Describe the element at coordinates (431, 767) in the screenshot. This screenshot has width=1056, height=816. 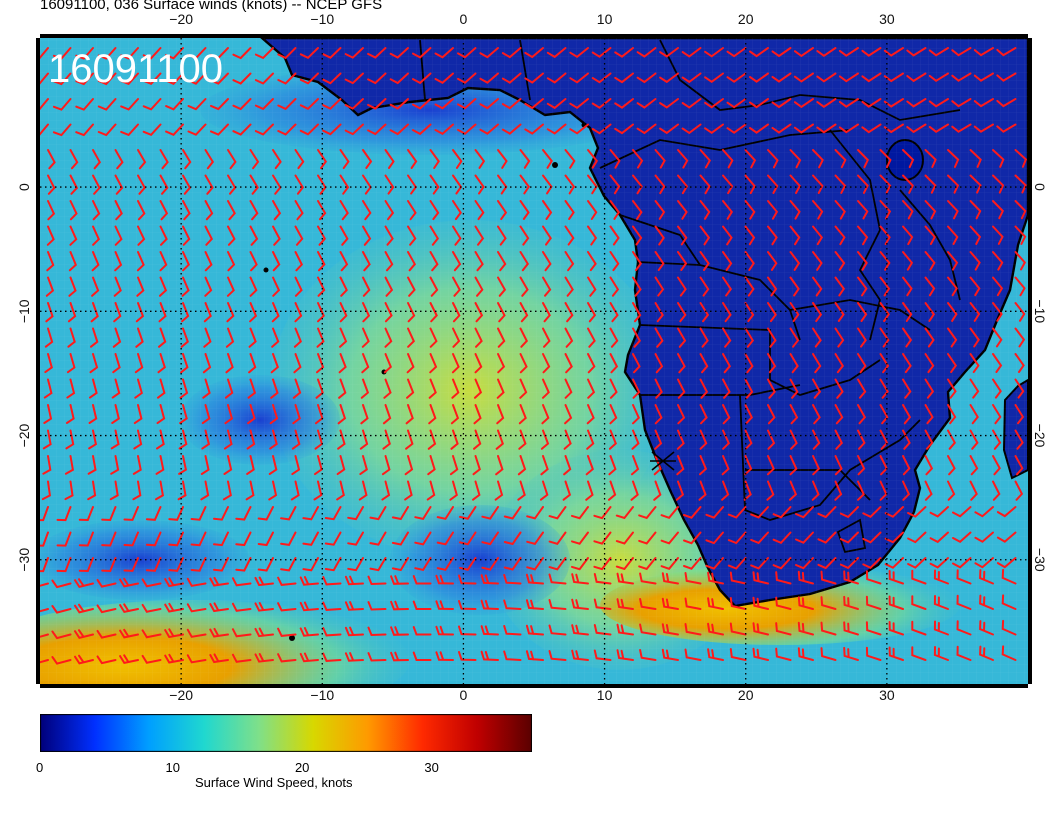
I see `colorbar-tick-label: 30` at that location.